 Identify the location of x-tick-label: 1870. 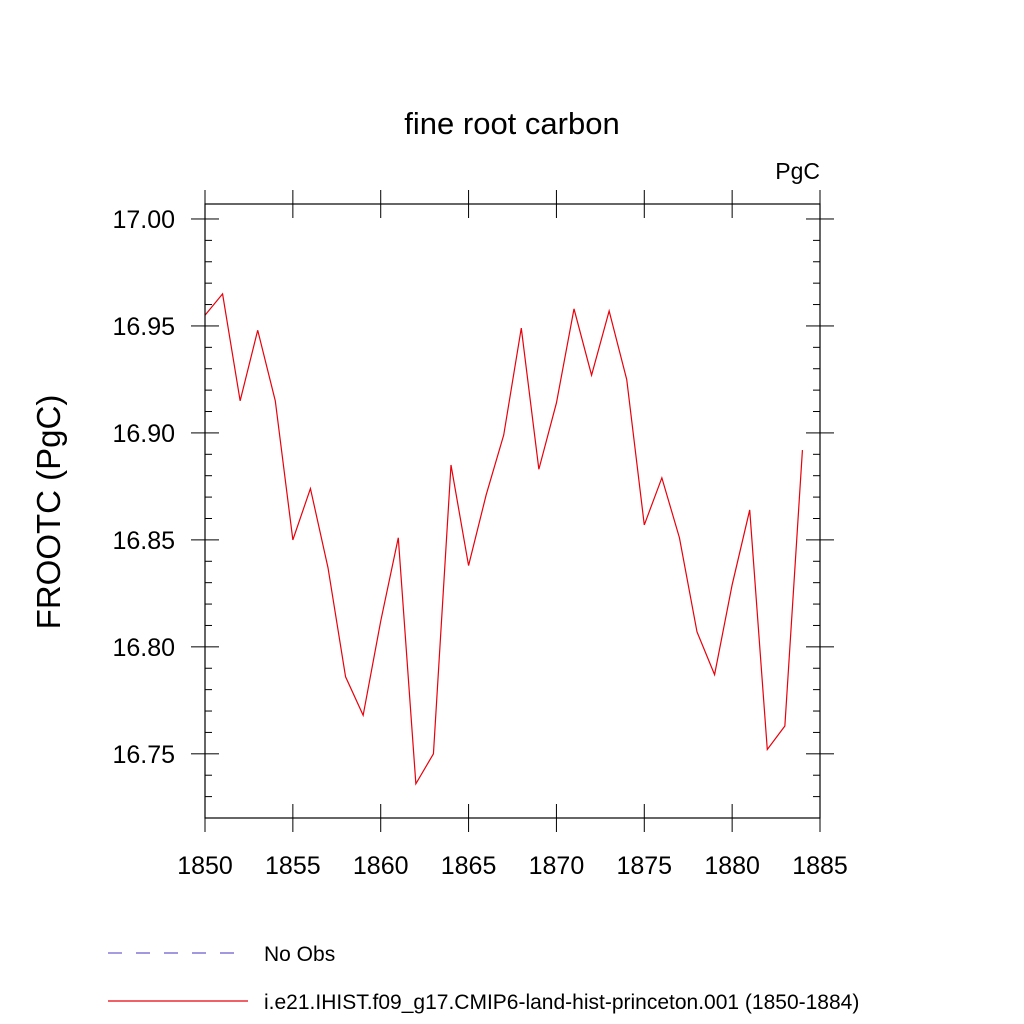
(557, 866).